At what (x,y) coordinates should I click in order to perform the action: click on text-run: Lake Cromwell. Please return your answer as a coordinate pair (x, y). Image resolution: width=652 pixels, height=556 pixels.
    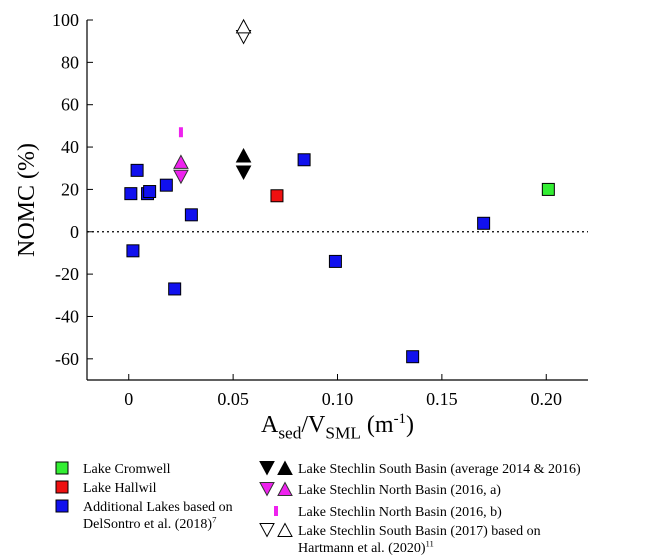
    Looking at the image, I should click on (127, 469).